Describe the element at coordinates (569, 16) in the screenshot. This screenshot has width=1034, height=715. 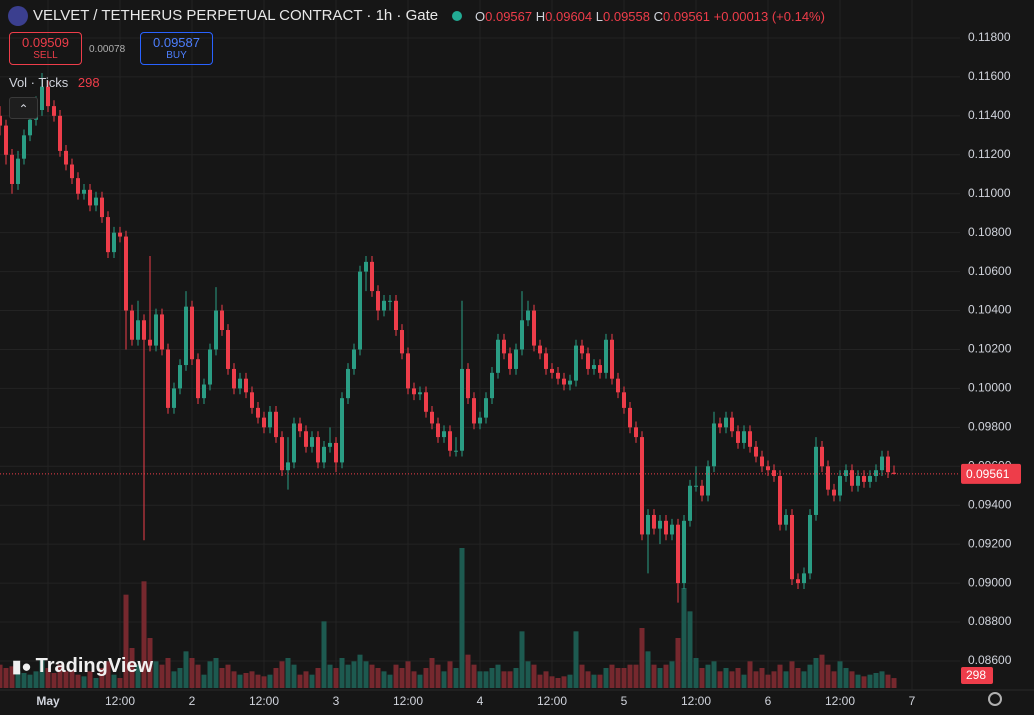
I see `h-value: 0.09604` at that location.